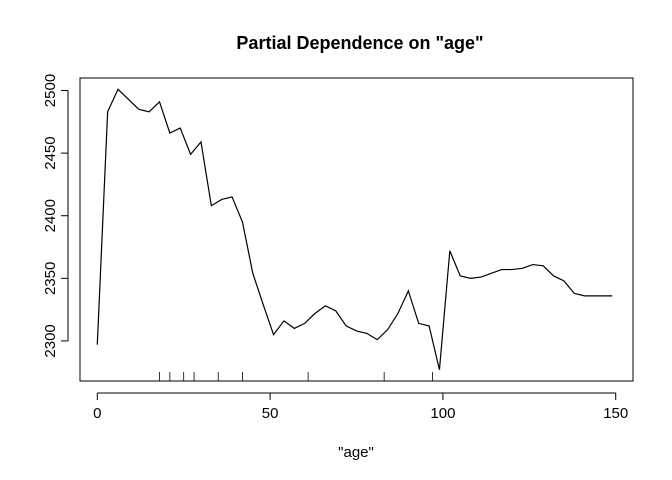 The height and width of the screenshot is (480, 672). What do you see at coordinates (50, 278) in the screenshot?
I see `y-tick-label: 2350` at bounding box center [50, 278].